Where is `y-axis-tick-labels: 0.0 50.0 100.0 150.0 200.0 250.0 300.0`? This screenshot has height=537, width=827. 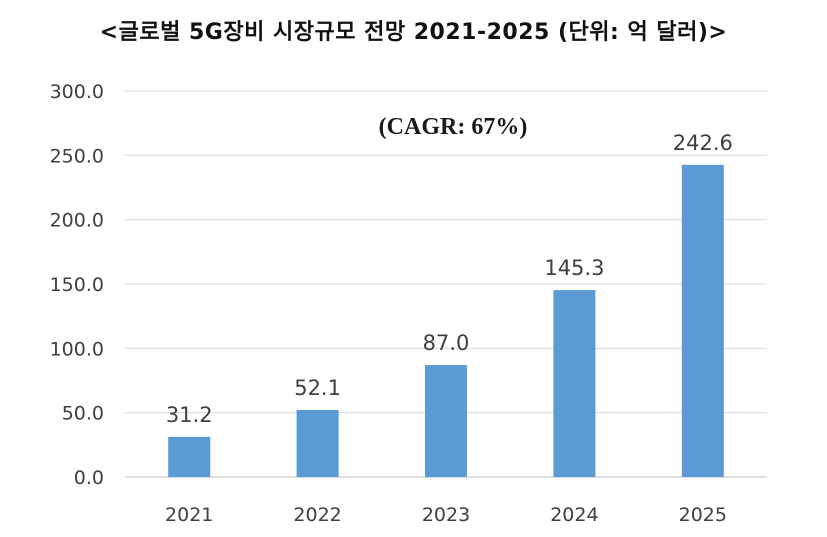 y-axis-tick-labels: 0.0 50.0 100.0 150.0 200.0 250.0 300.0 is located at coordinates (77, 285).